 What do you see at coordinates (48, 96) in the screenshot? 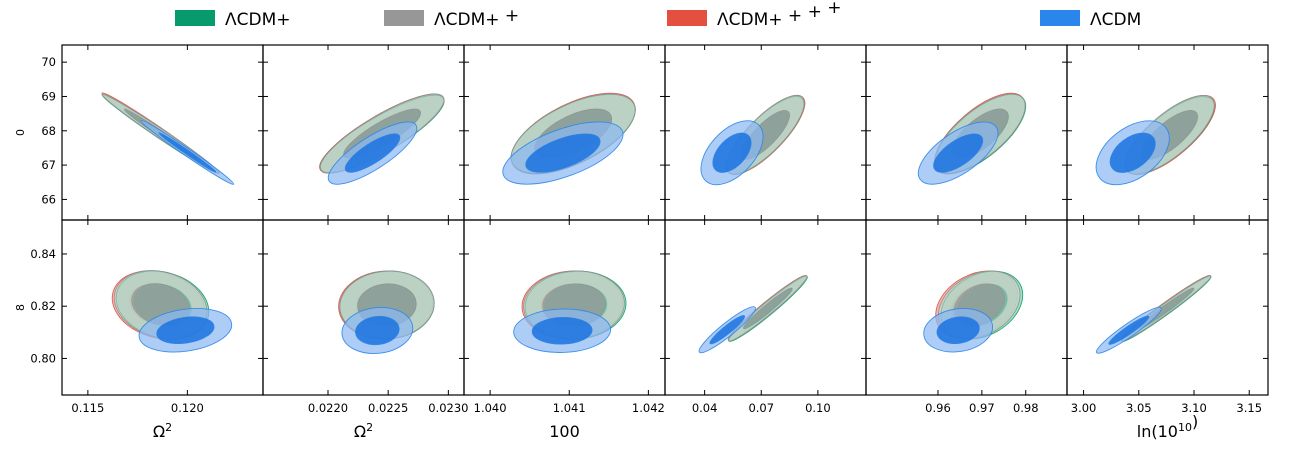
I see `y-tick-label: 69` at bounding box center [48, 96].